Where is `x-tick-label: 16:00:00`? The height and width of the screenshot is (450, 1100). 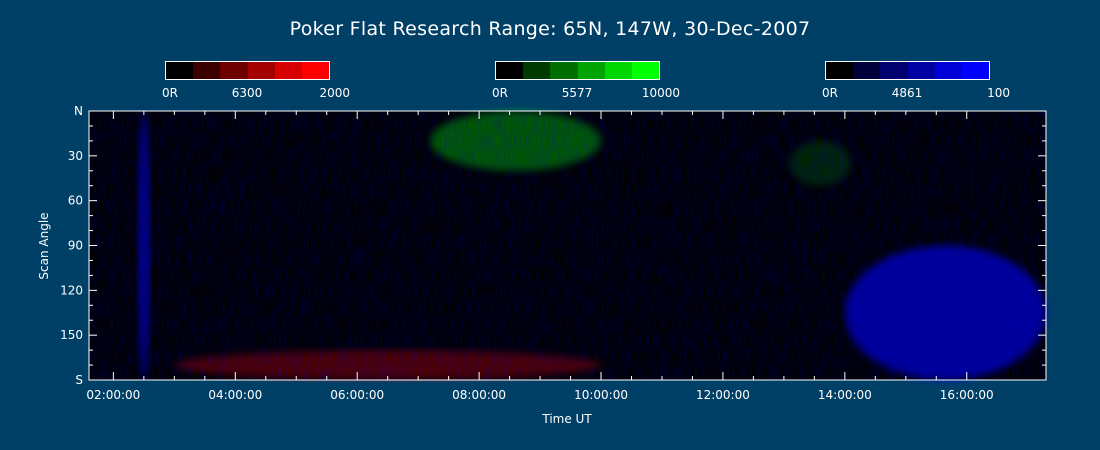
x-tick-label: 16:00:00 is located at coordinates (967, 395).